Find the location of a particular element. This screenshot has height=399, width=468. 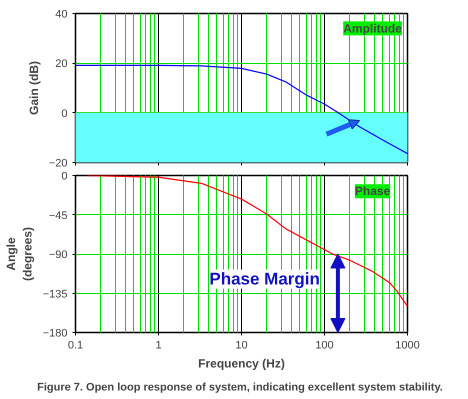

x-tick-label: 1000 is located at coordinates (407, 346).